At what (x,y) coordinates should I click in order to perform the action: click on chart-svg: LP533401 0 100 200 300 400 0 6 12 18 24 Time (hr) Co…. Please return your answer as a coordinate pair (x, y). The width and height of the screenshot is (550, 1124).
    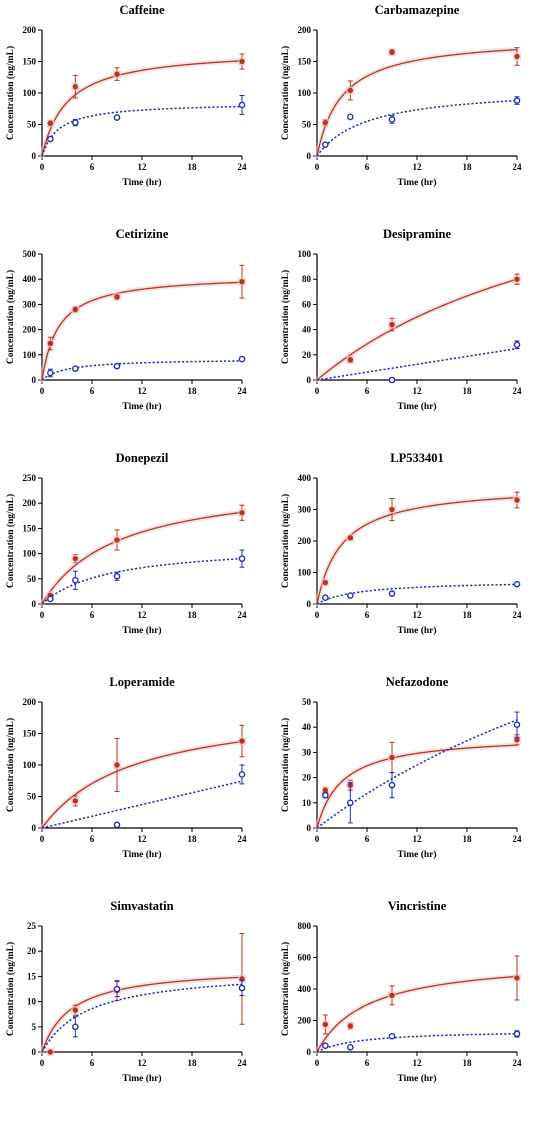
    Looking at the image, I should click on (401, 543).